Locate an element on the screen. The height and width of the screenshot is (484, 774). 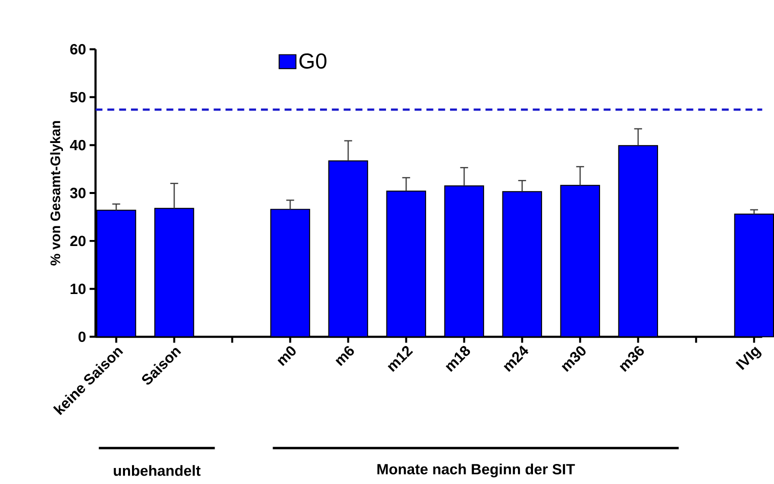
legend-label: G0 is located at coordinates (312, 61).